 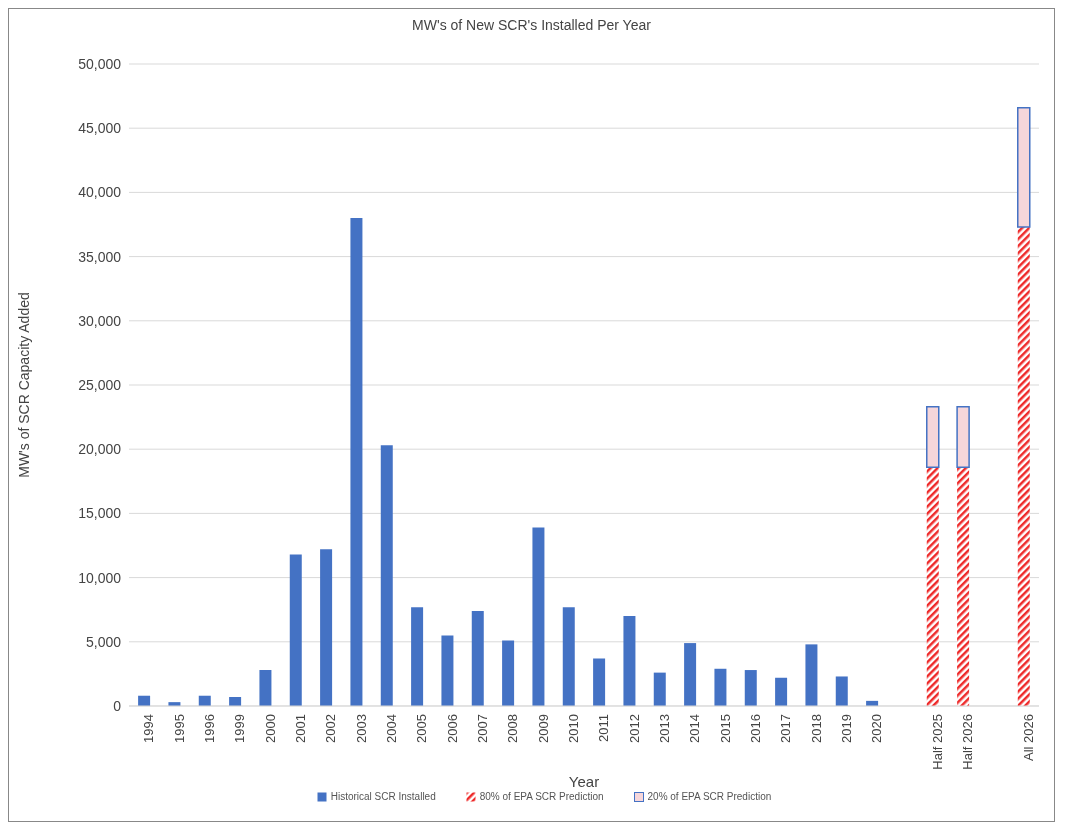 I want to click on x-tick-label: 2012, so click(x=634, y=728).